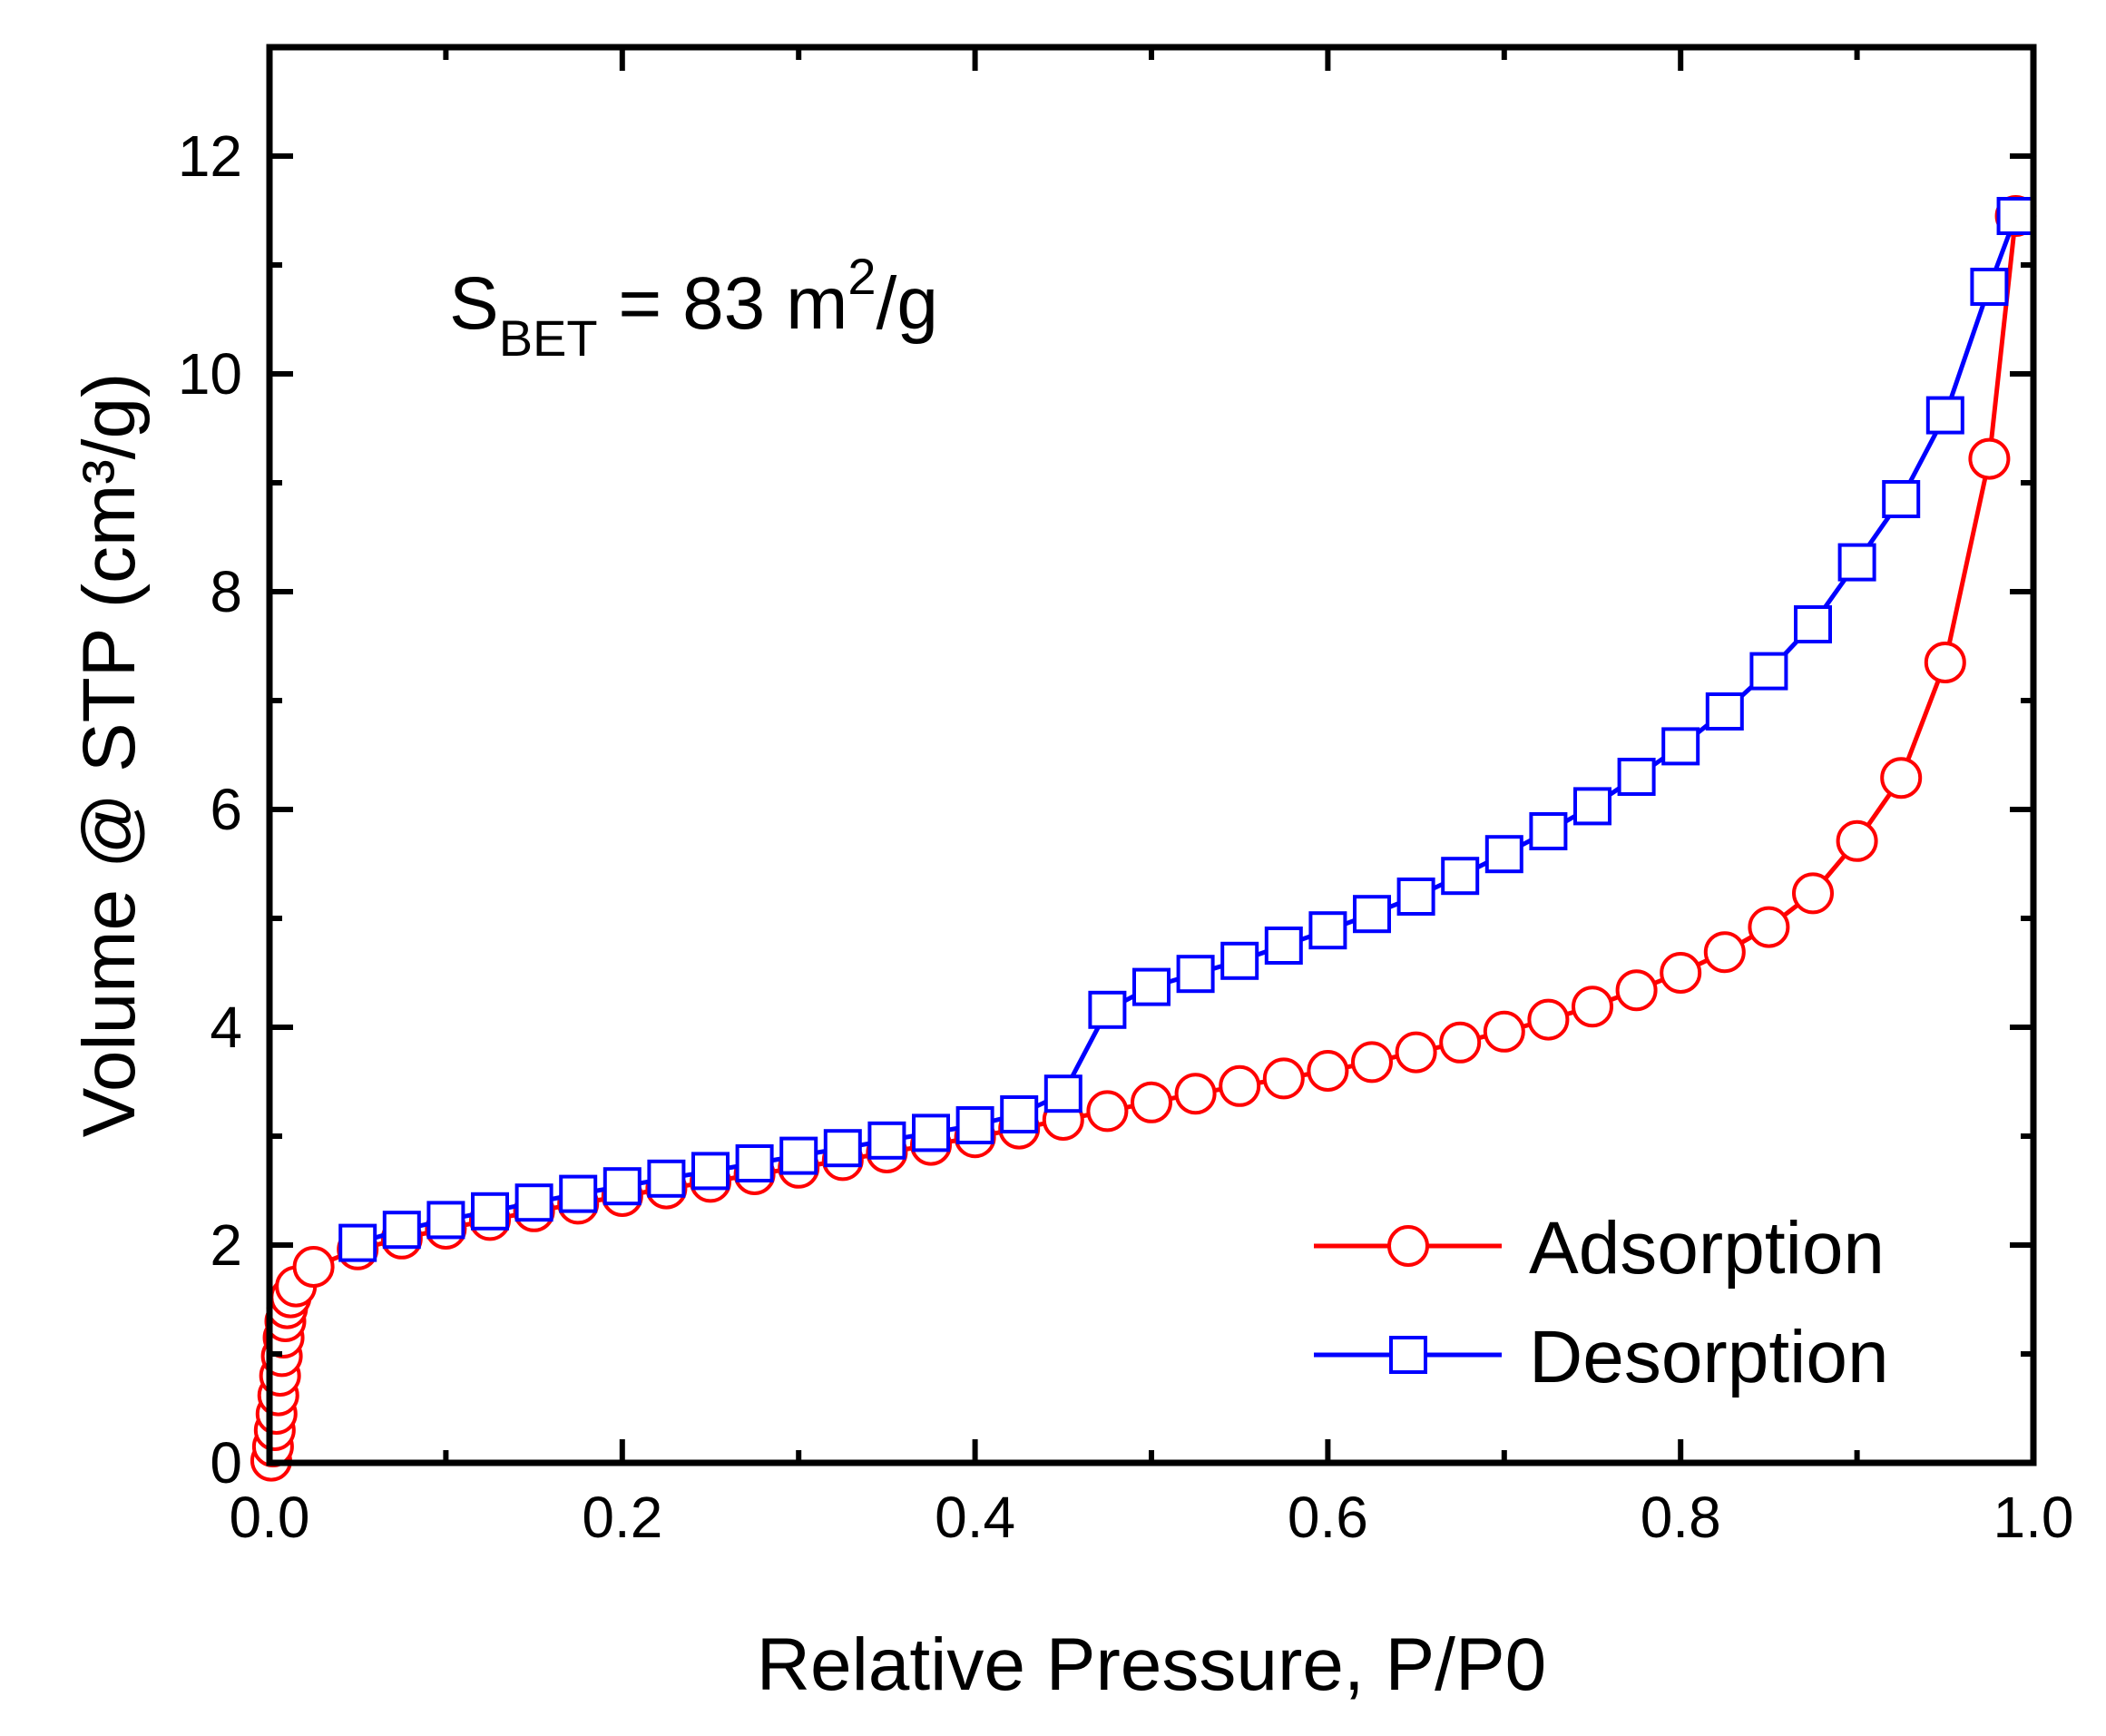 The width and height of the screenshot is (2106, 1736). Describe the element at coordinates (907, 303) in the screenshot. I see `bet-annotation-suffix: /g` at that location.